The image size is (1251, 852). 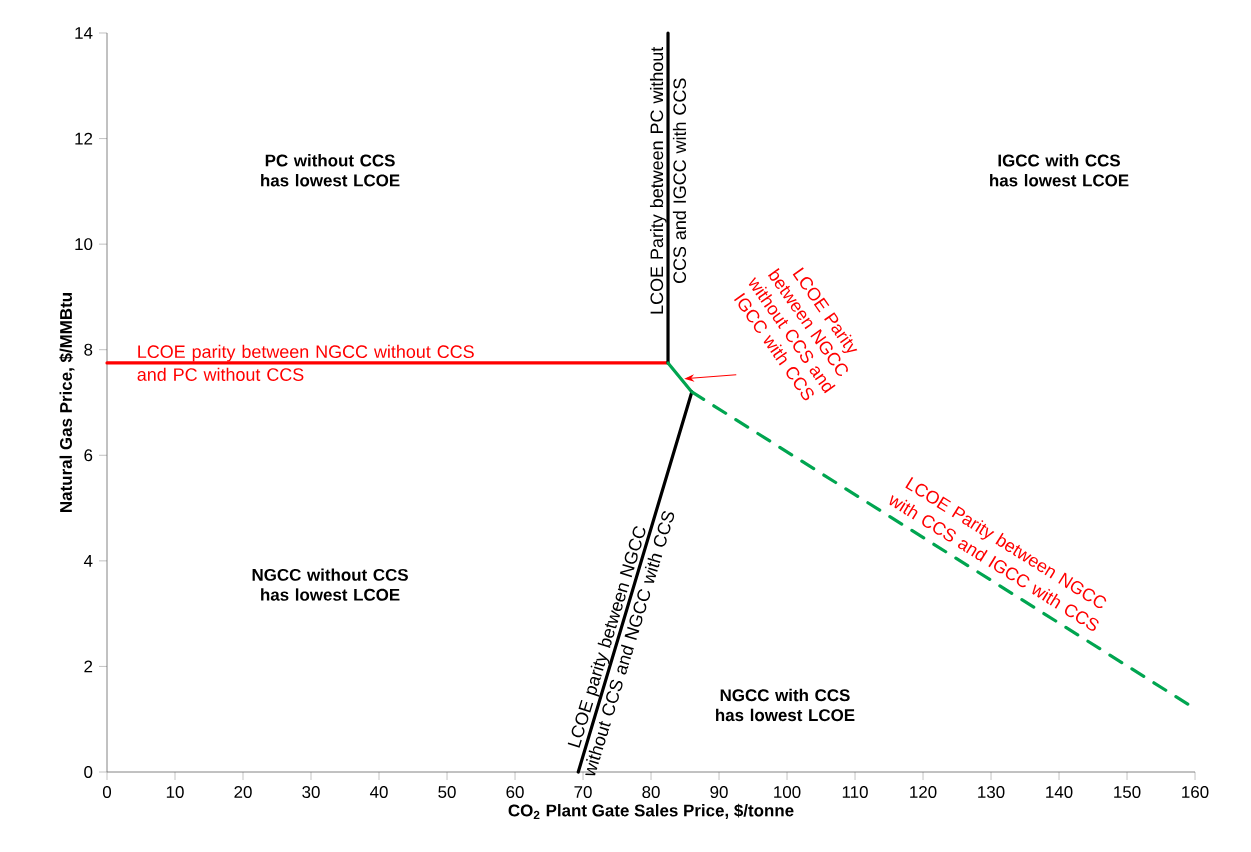 I want to click on x-tick-label: 40, so click(x=378, y=792).